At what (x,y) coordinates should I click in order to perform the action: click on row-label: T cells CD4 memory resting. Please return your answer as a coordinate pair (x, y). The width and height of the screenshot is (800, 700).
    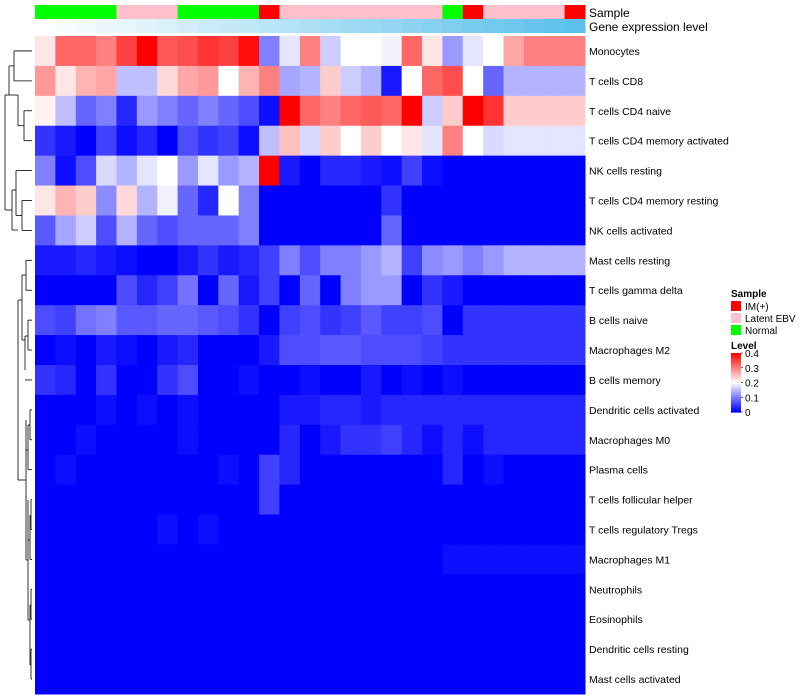
    Looking at the image, I should click on (653, 202).